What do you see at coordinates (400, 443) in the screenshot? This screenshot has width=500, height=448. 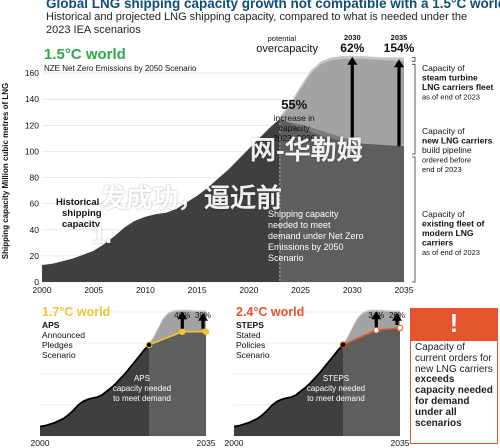 I see `steps-x-tick-1: 2035` at bounding box center [400, 443].